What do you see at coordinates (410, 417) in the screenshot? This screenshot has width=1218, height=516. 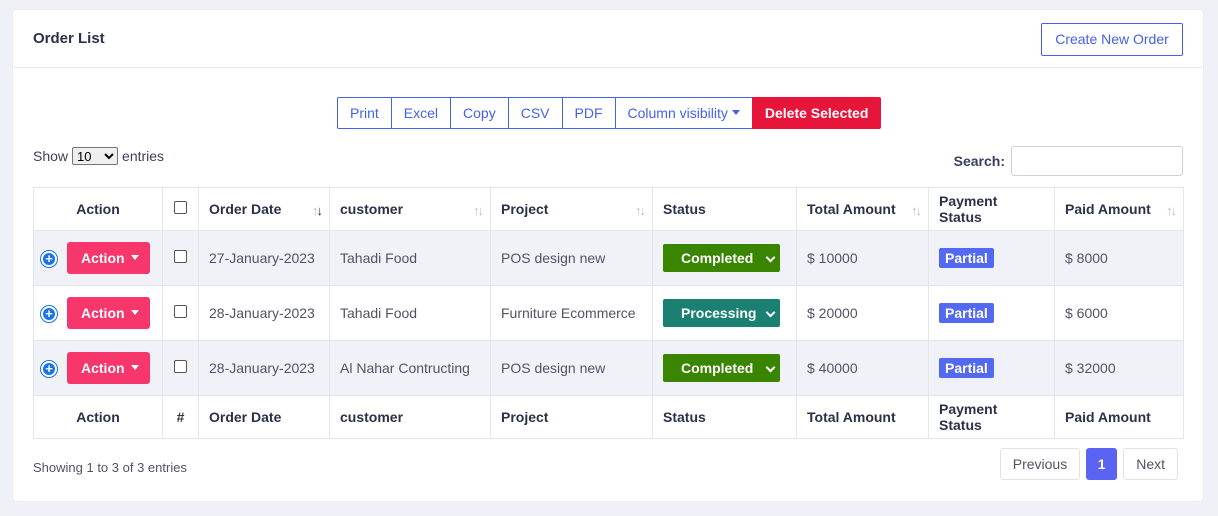 I see `footer-customer: customer` at bounding box center [410, 417].